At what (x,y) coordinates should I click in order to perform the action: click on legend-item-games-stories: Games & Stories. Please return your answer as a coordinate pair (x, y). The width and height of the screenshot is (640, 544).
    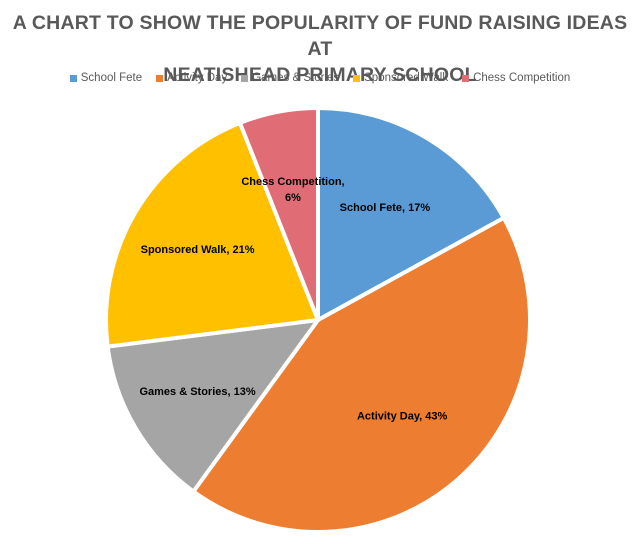
    Looking at the image, I should click on (290, 78).